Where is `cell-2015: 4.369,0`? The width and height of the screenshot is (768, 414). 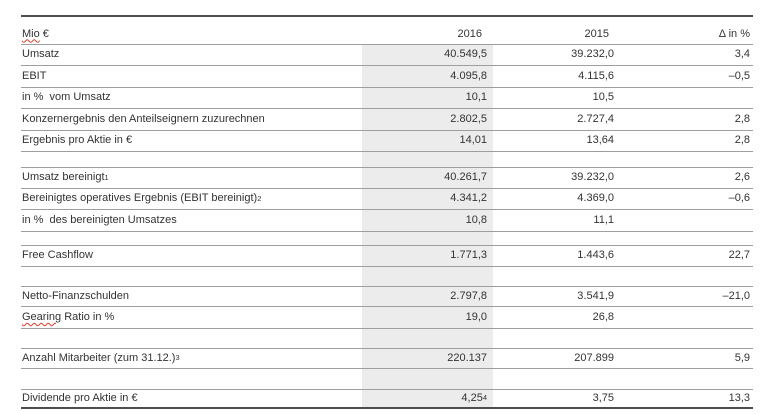
cell-2015: 4.369,0 is located at coordinates (595, 198).